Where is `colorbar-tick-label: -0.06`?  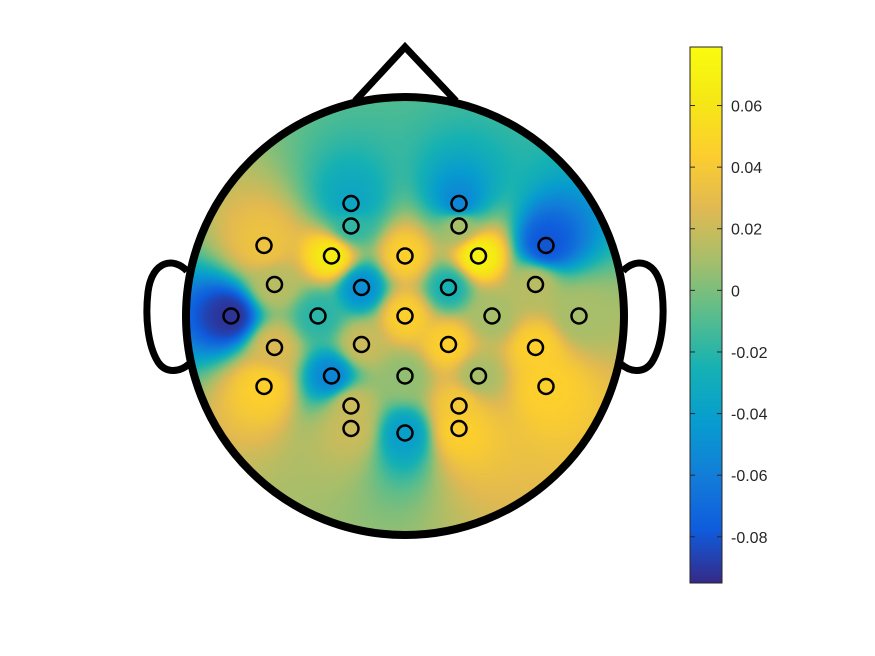 colorbar-tick-label: -0.06 is located at coordinates (749, 476).